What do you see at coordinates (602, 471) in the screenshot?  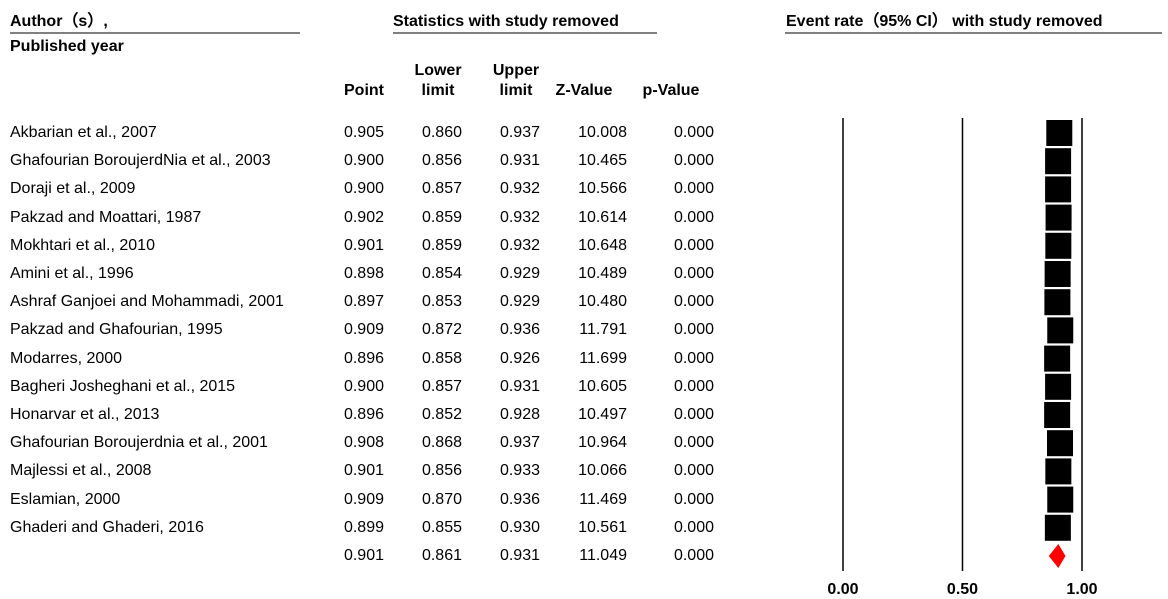 I see `table-cell: 10.066` at bounding box center [602, 471].